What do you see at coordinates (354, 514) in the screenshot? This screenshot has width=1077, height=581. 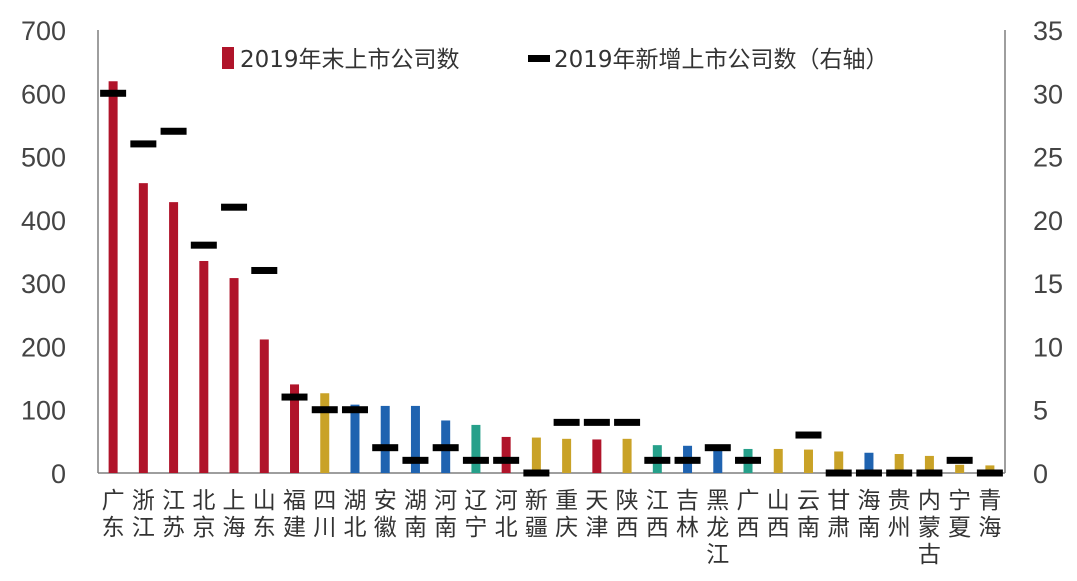 I see `category-label: 湖北` at bounding box center [354, 514].